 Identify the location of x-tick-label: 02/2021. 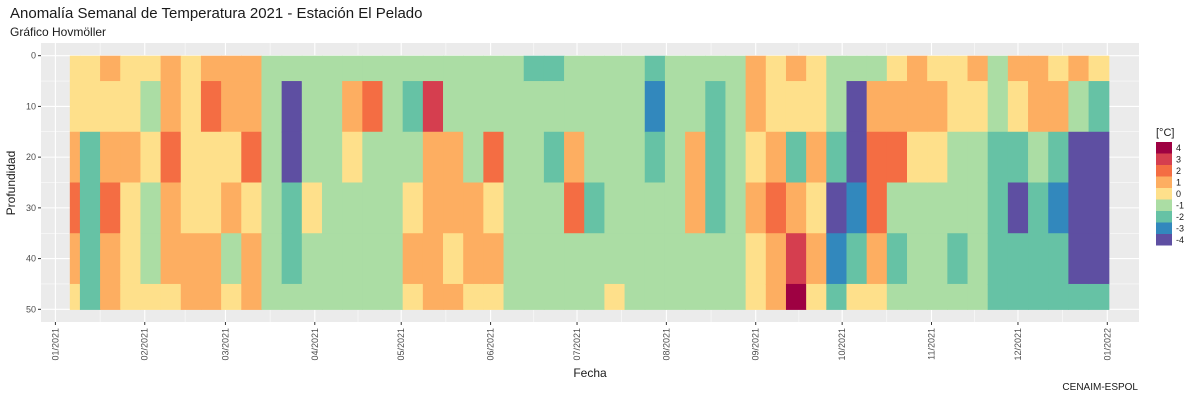
(145, 344).